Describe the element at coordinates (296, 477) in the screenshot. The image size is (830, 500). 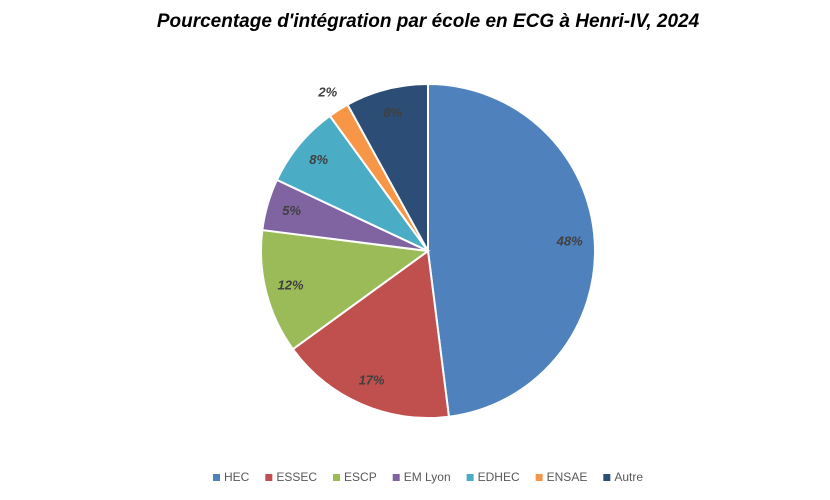
I see `legend-label: ESSEC` at that location.